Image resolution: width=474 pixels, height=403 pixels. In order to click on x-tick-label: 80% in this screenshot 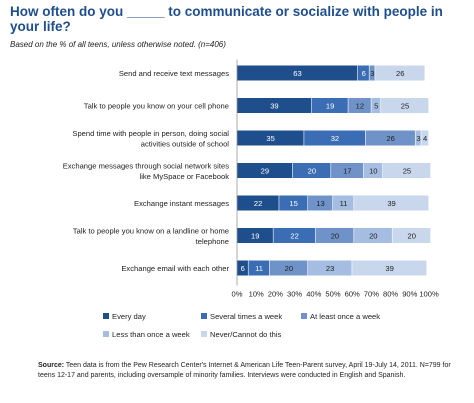, I will do `click(390, 294)`.